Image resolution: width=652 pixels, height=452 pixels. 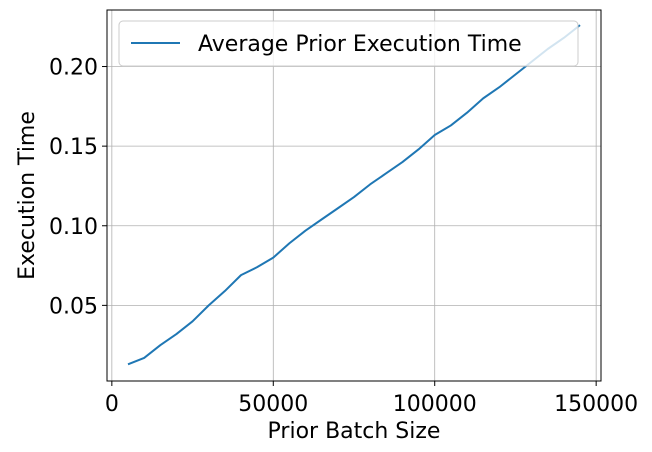 I want to click on x-tick-label: 50000, so click(x=273, y=404).